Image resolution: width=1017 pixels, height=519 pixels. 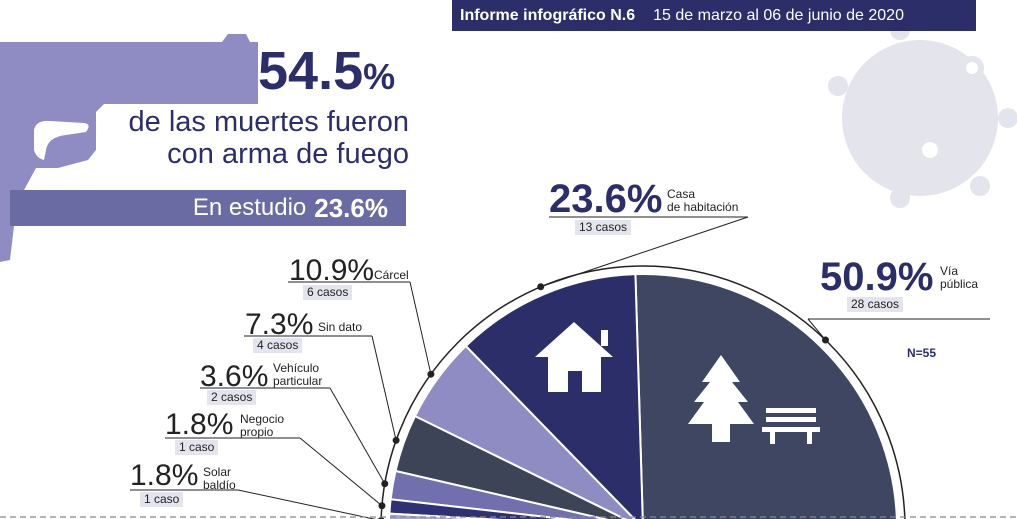 I want to click on headline-unit: %, so click(x=379, y=76).